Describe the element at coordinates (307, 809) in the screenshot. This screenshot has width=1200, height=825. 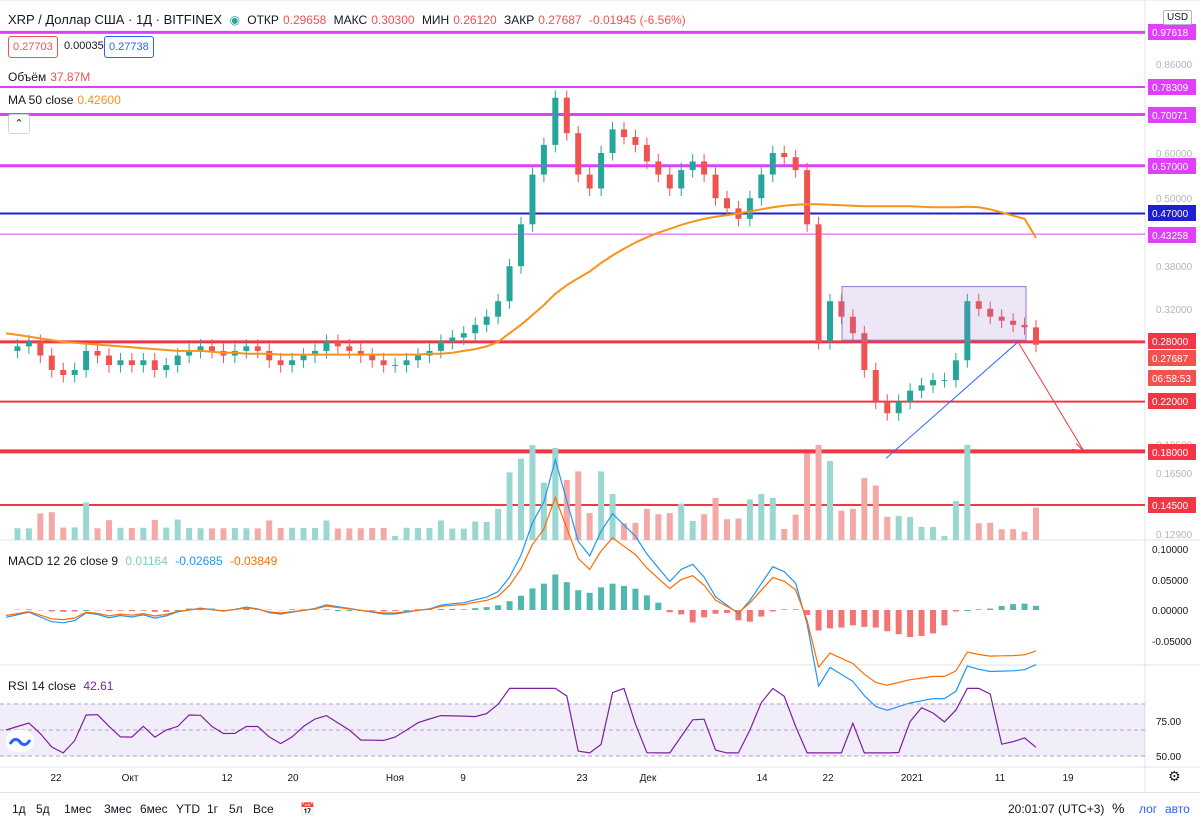
I see `calendar-range-icon: 📅` at that location.